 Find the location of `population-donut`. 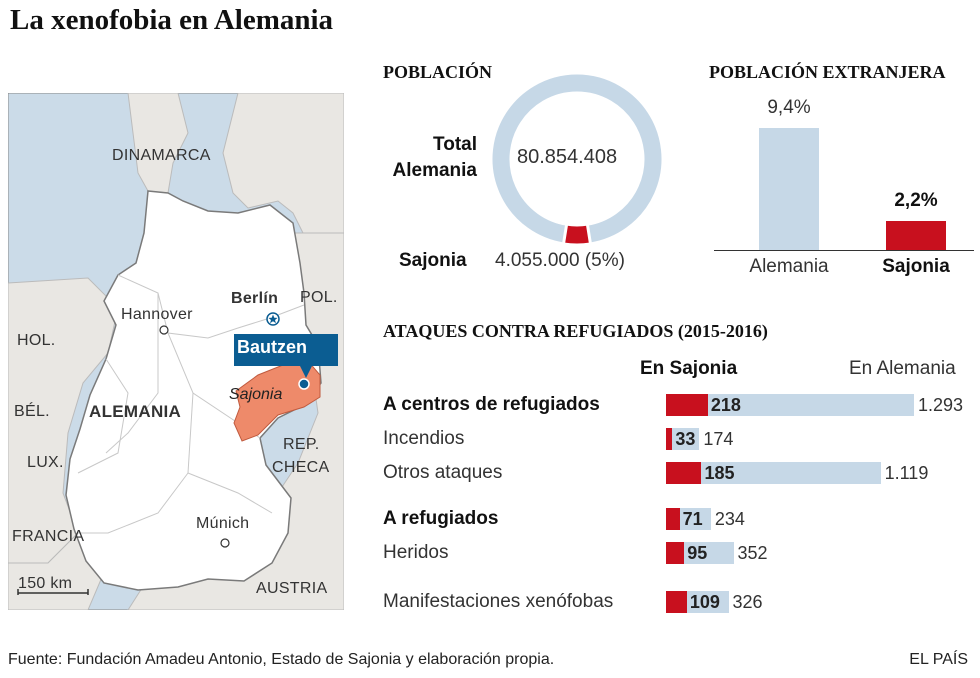

population-donut is located at coordinates (577, 159).